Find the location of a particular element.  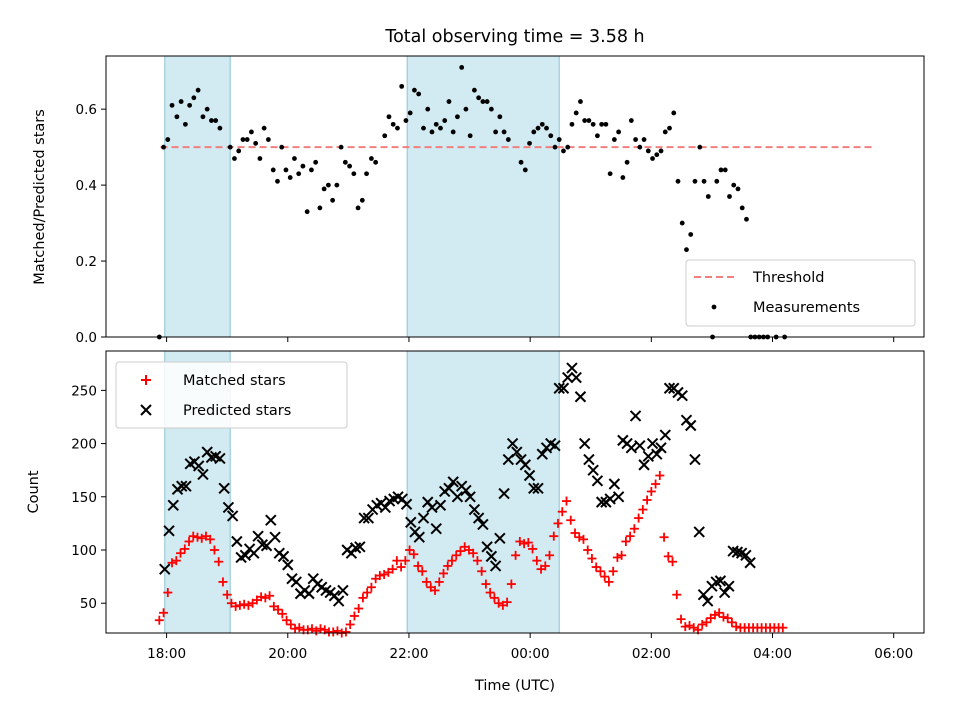

y-tick-label: 0.6 is located at coordinates (86, 110).